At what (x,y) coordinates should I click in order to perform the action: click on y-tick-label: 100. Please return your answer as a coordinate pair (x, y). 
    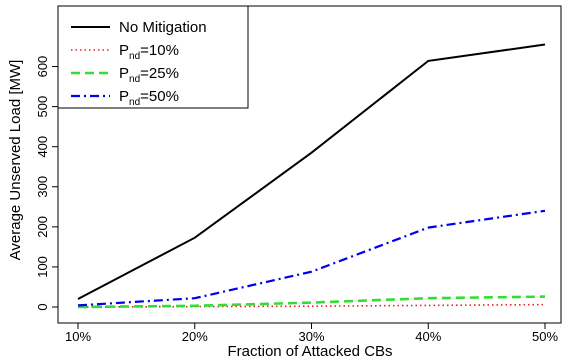
    Looking at the image, I should click on (42, 267).